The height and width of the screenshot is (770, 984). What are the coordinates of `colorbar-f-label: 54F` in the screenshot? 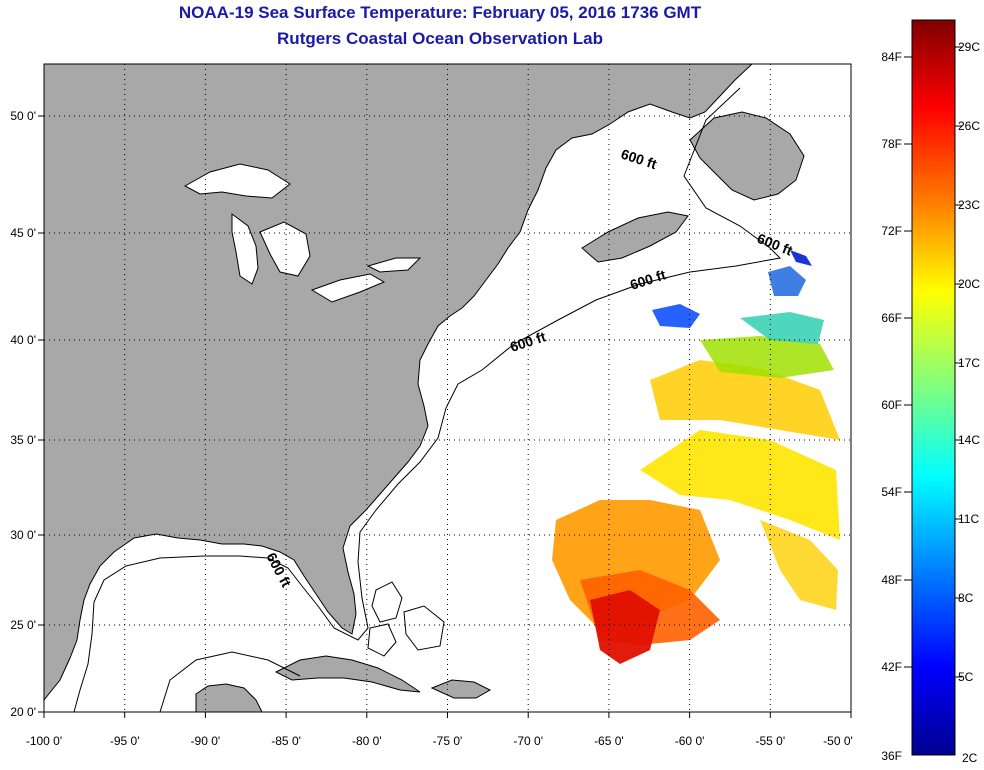 It's located at (891, 492).